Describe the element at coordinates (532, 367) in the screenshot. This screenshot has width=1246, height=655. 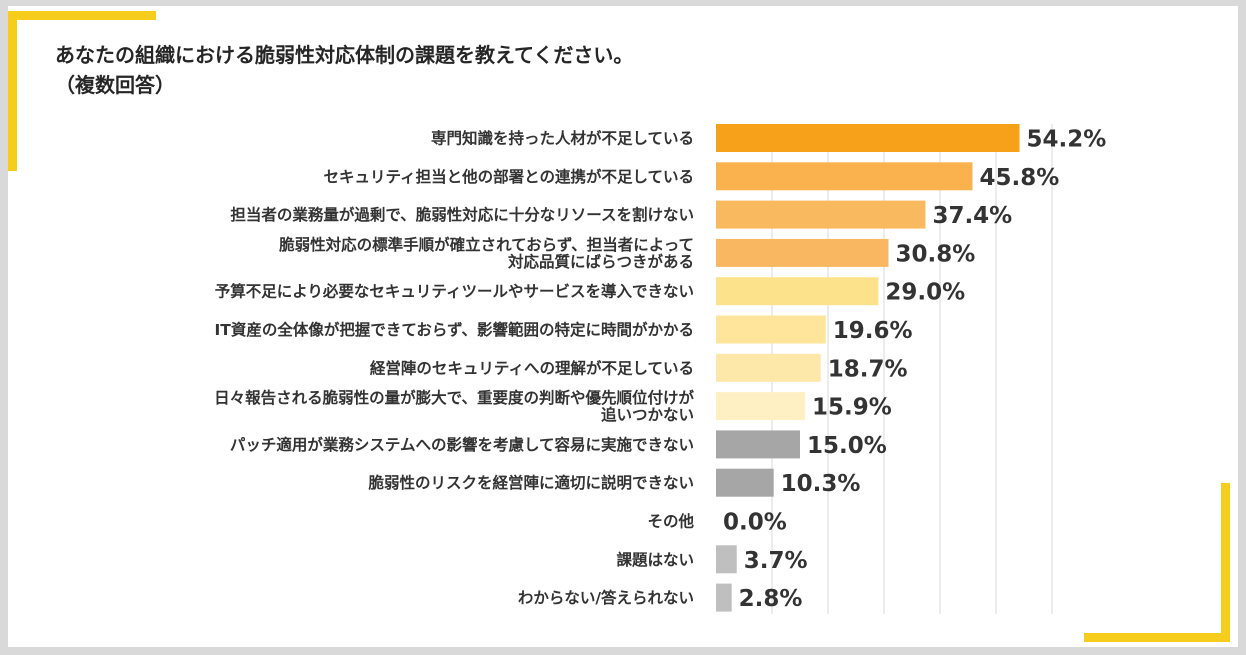
I see `category-label: 経営陣のセキュリティへの理解が不足している` at that location.